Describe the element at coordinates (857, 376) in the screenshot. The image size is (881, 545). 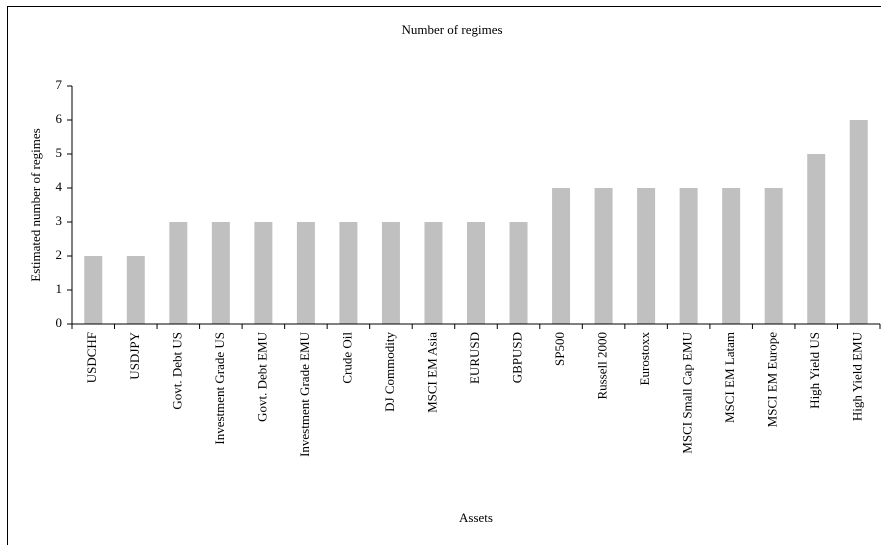
I see `x-tick-label: High Yield EMU` at that location.